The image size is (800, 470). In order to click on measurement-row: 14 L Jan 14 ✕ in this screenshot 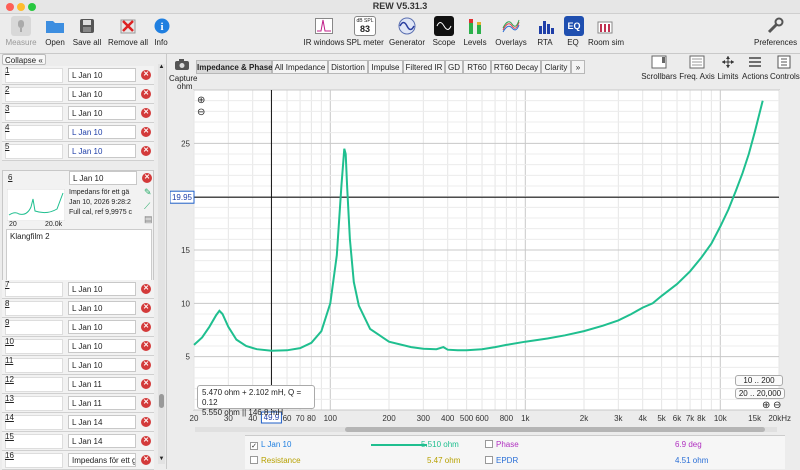, I will do `click(78, 422)`.